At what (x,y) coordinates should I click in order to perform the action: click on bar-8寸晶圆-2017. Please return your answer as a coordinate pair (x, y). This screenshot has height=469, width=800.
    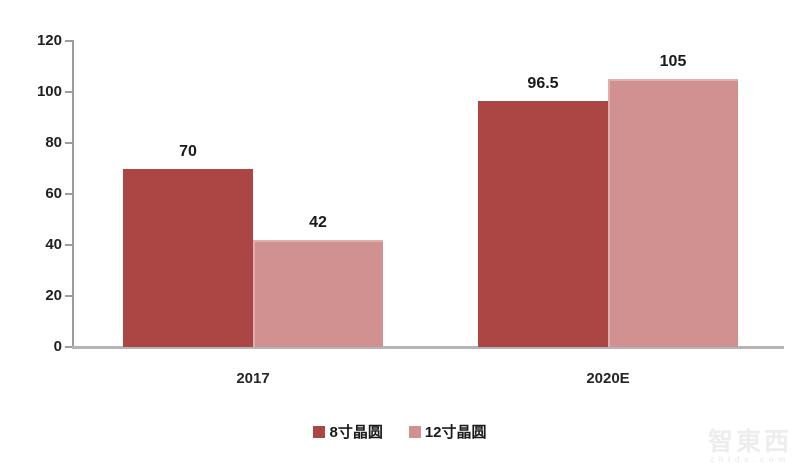
    Looking at the image, I should click on (188, 257).